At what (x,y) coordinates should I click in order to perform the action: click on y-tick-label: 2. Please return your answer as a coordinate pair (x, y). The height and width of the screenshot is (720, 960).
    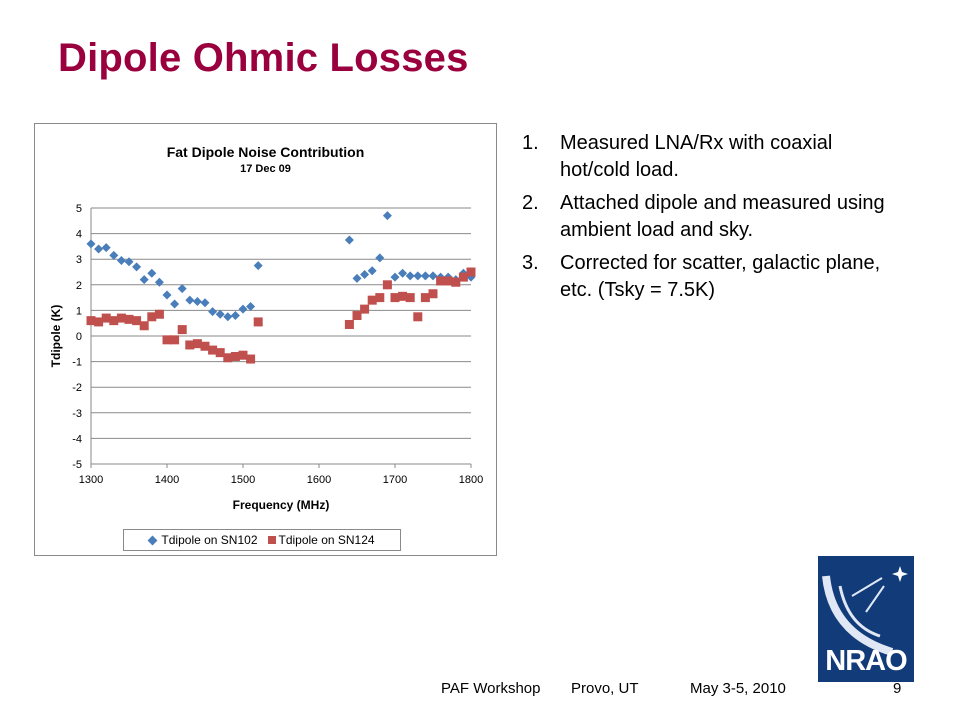
    Looking at the image, I should click on (79, 286).